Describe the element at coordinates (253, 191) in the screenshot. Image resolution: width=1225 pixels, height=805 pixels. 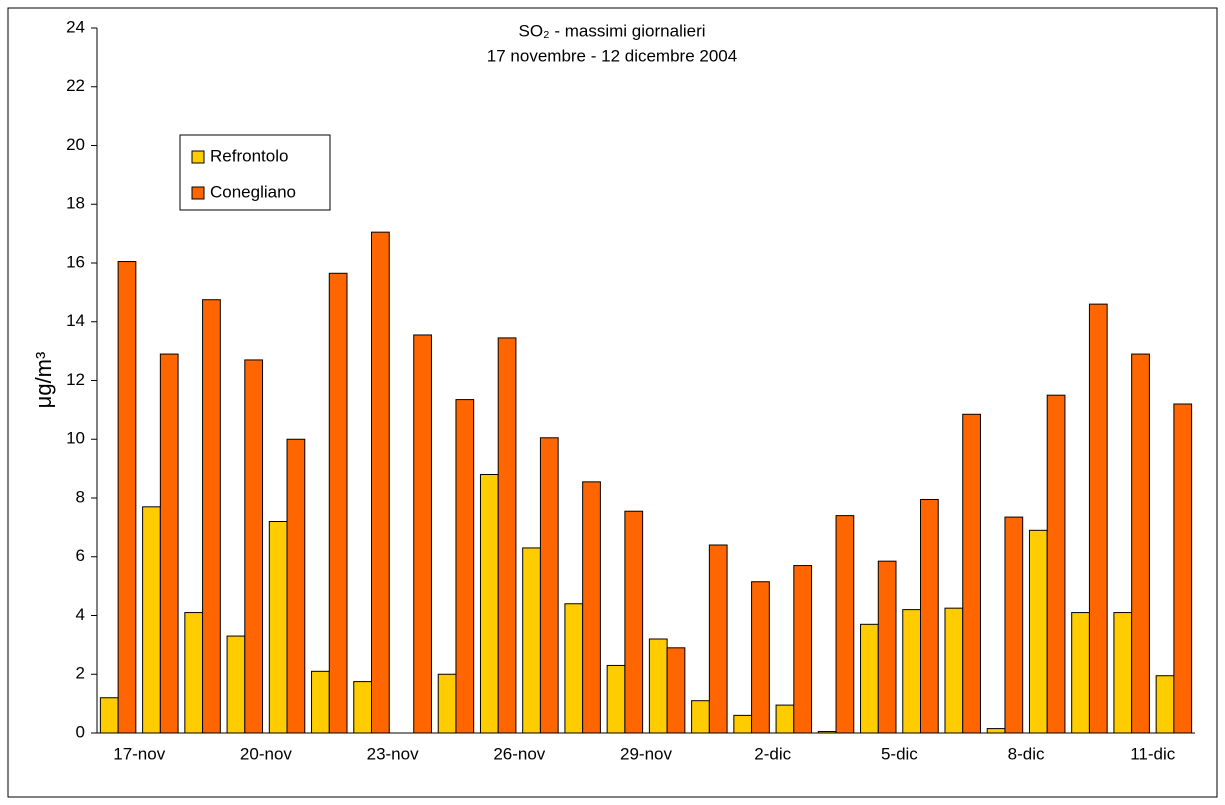
I see `legend-label: Conegliano` at that location.